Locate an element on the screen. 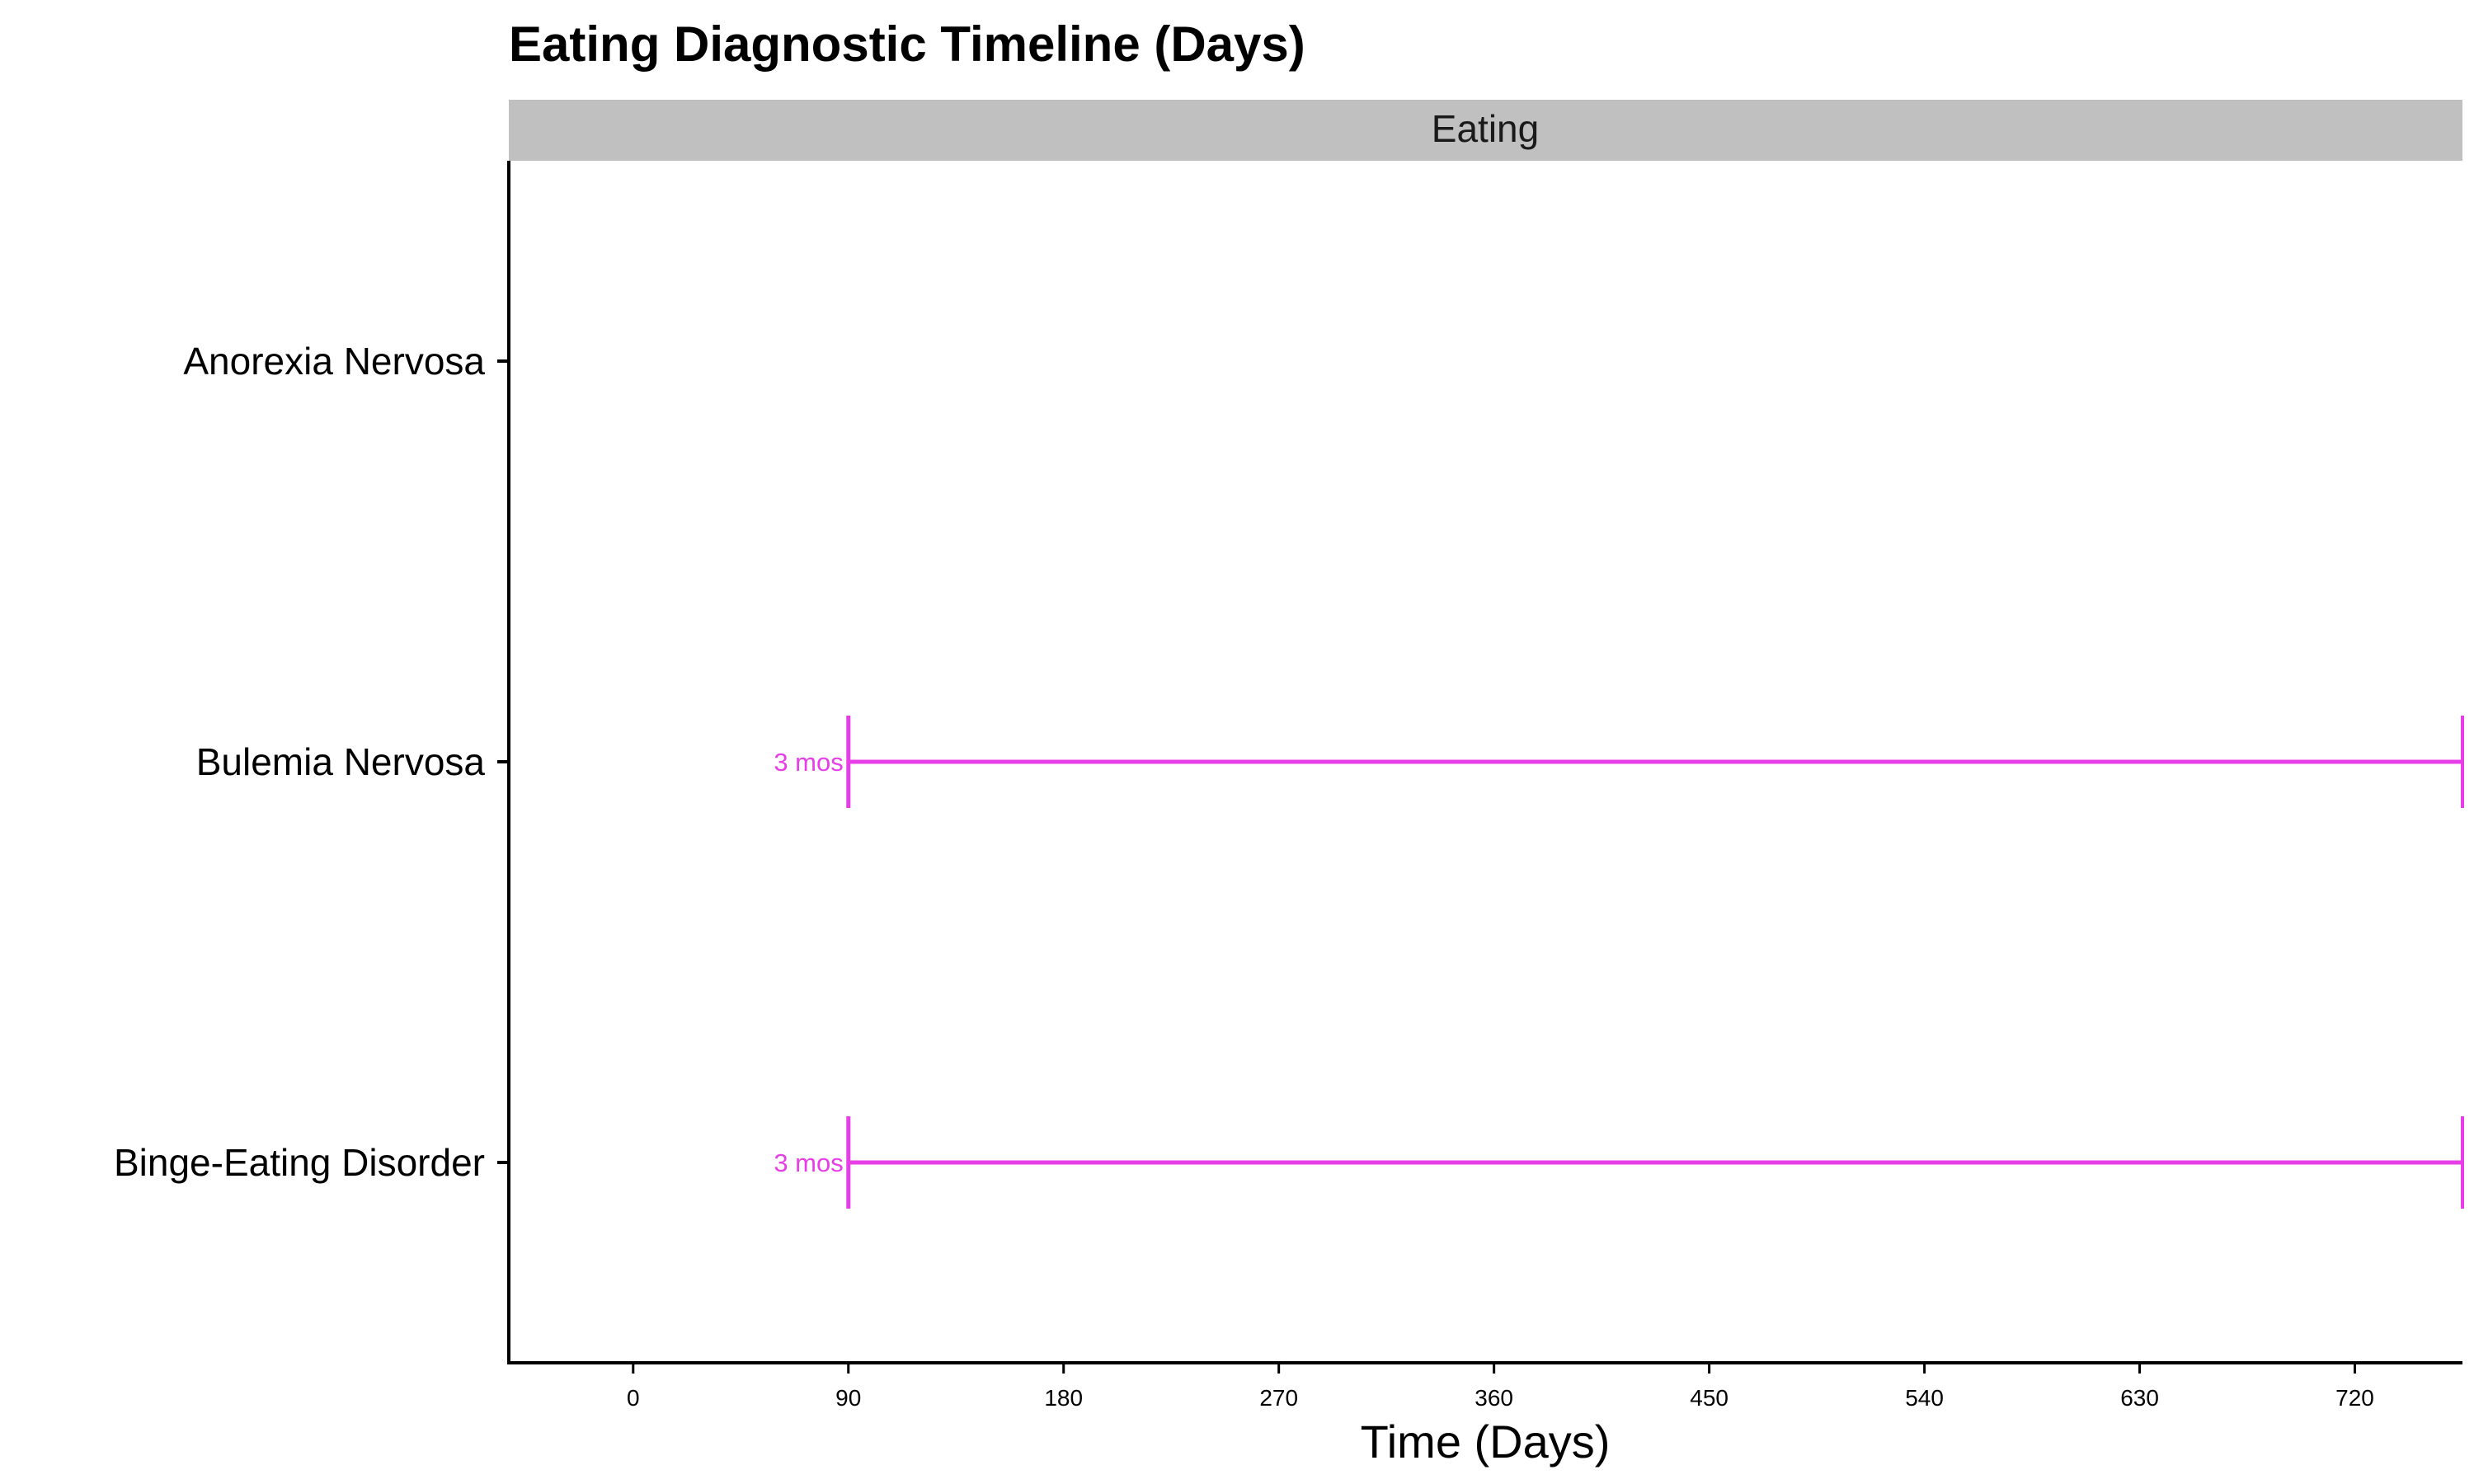 This screenshot has height=1484, width=2474. y-tick-label: Bulemia Nervosa is located at coordinates (341, 761).